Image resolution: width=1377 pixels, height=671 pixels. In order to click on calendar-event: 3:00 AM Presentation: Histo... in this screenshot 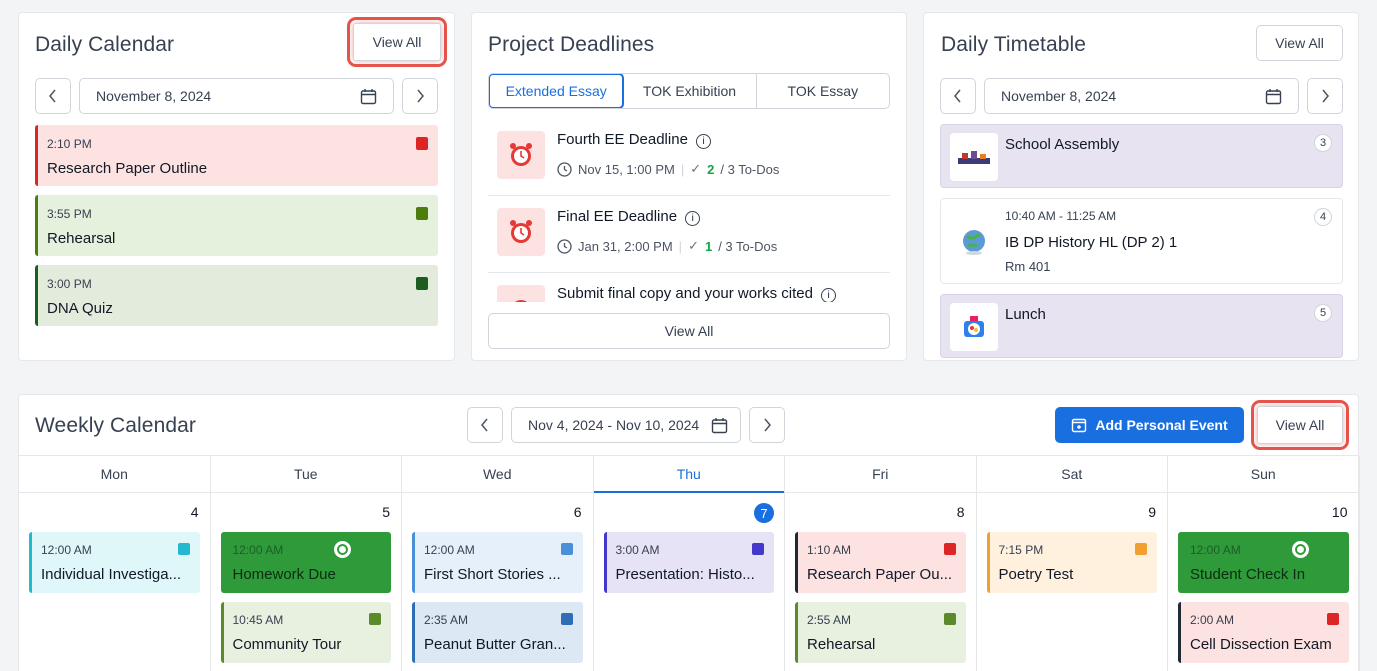, I will do `click(688, 562)`.